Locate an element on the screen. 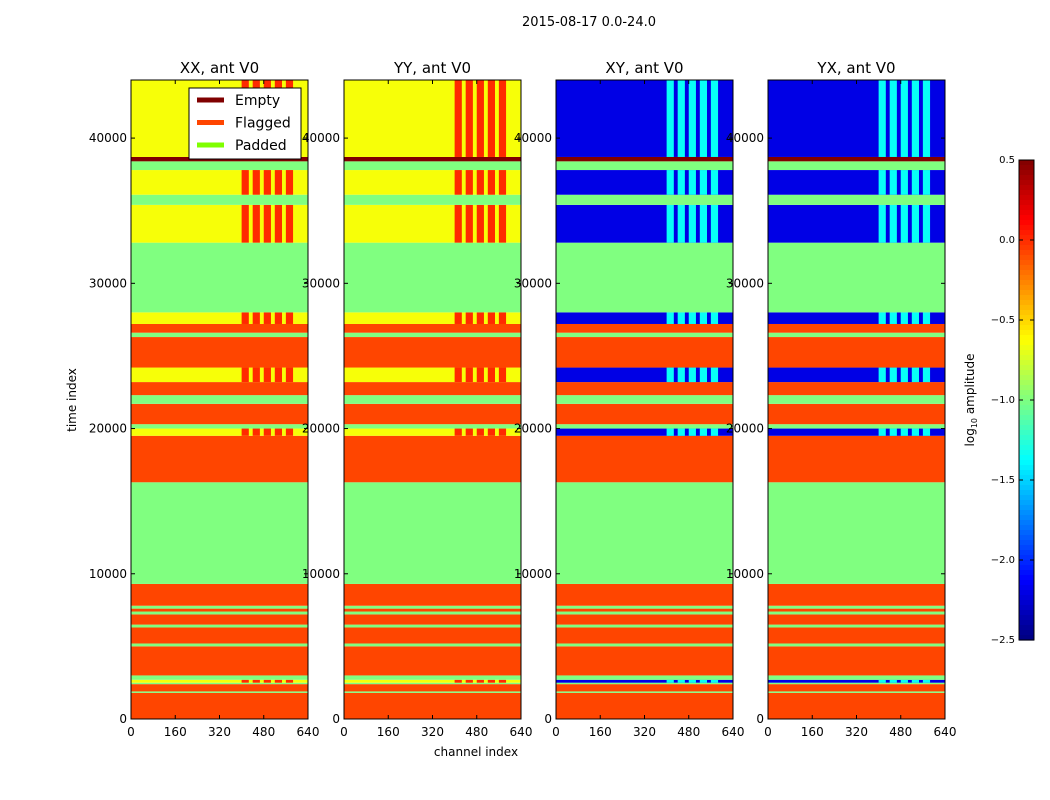  panel-title: XX, ant V0 is located at coordinates (219, 68).